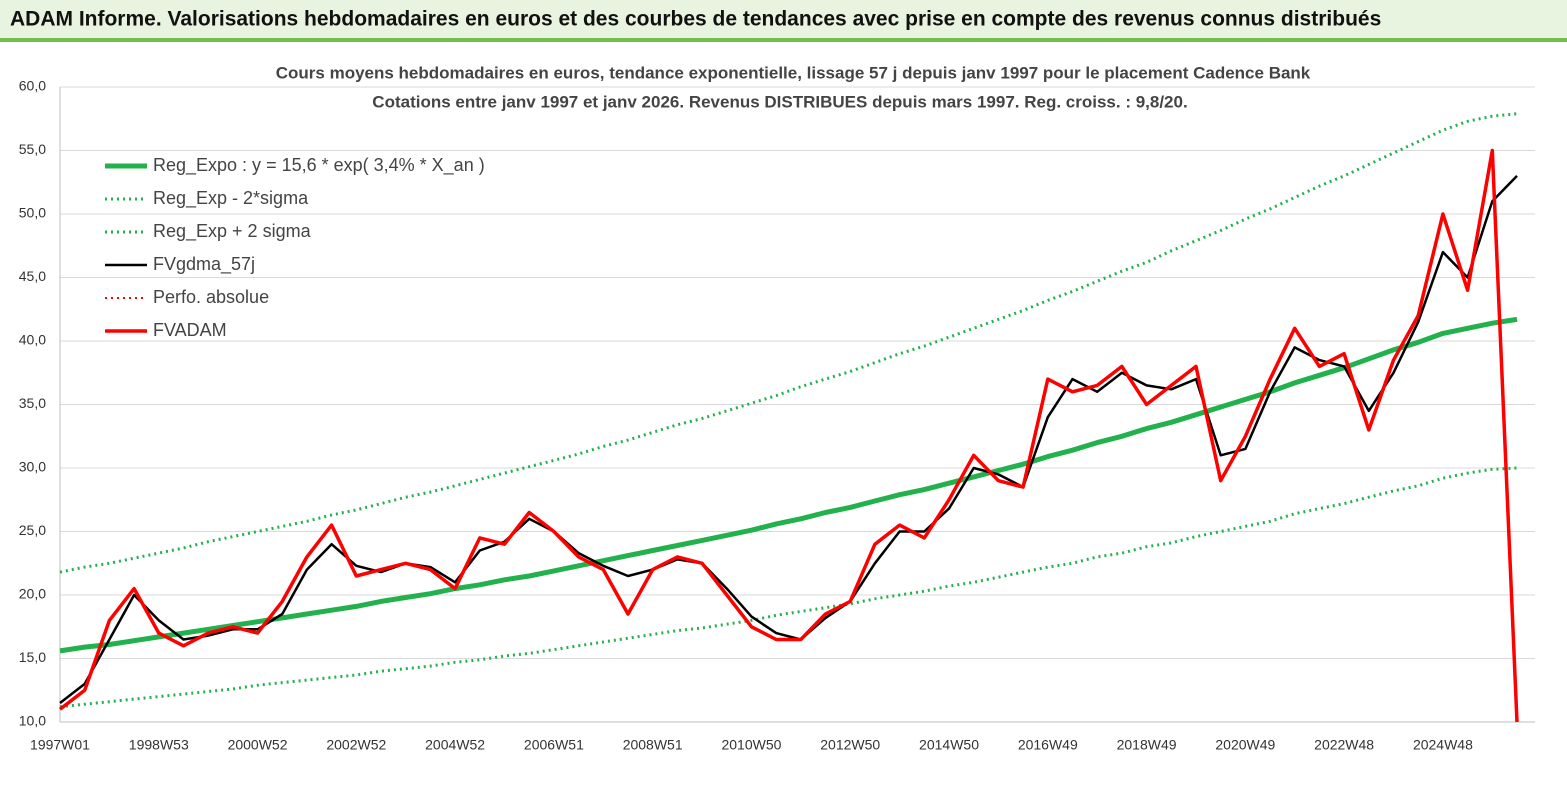  I want to click on y-tick-label: 20,0, so click(32, 594).